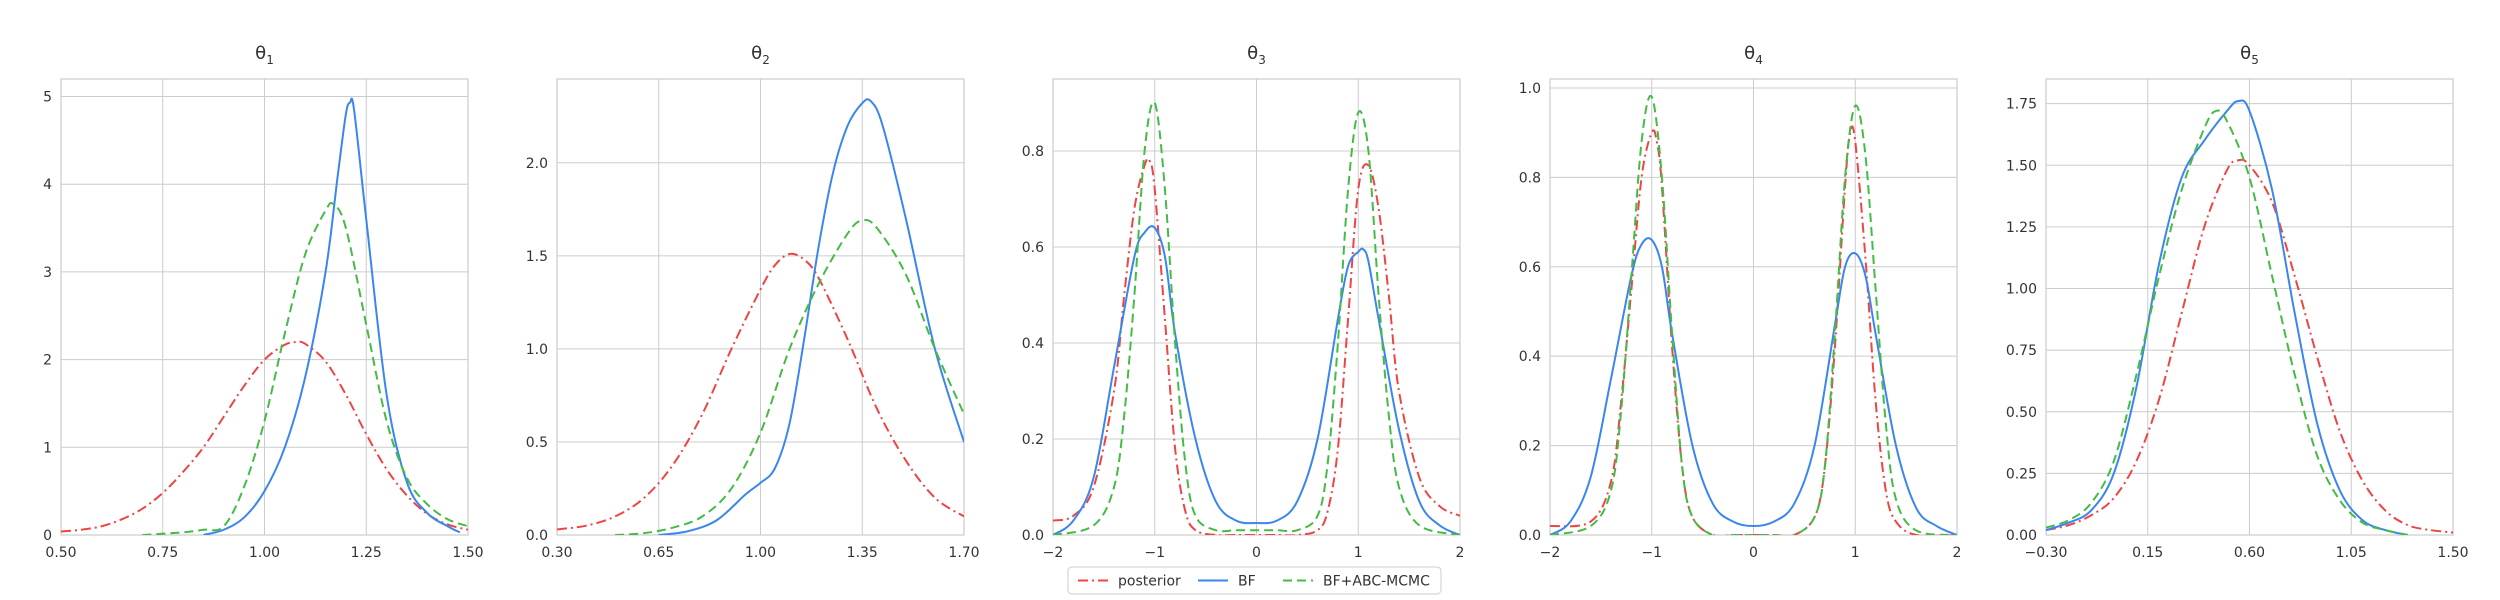 Image resolution: width=2500 pixels, height=600 pixels. Describe the element at coordinates (264, 55) in the screenshot. I see `panel-title: θ1` at that location.